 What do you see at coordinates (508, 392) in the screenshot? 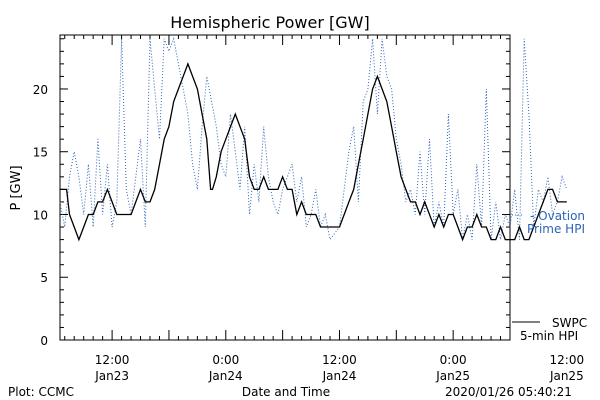
I see `plot-timestamp: 2020/01/26 05:40:21` at bounding box center [508, 392].